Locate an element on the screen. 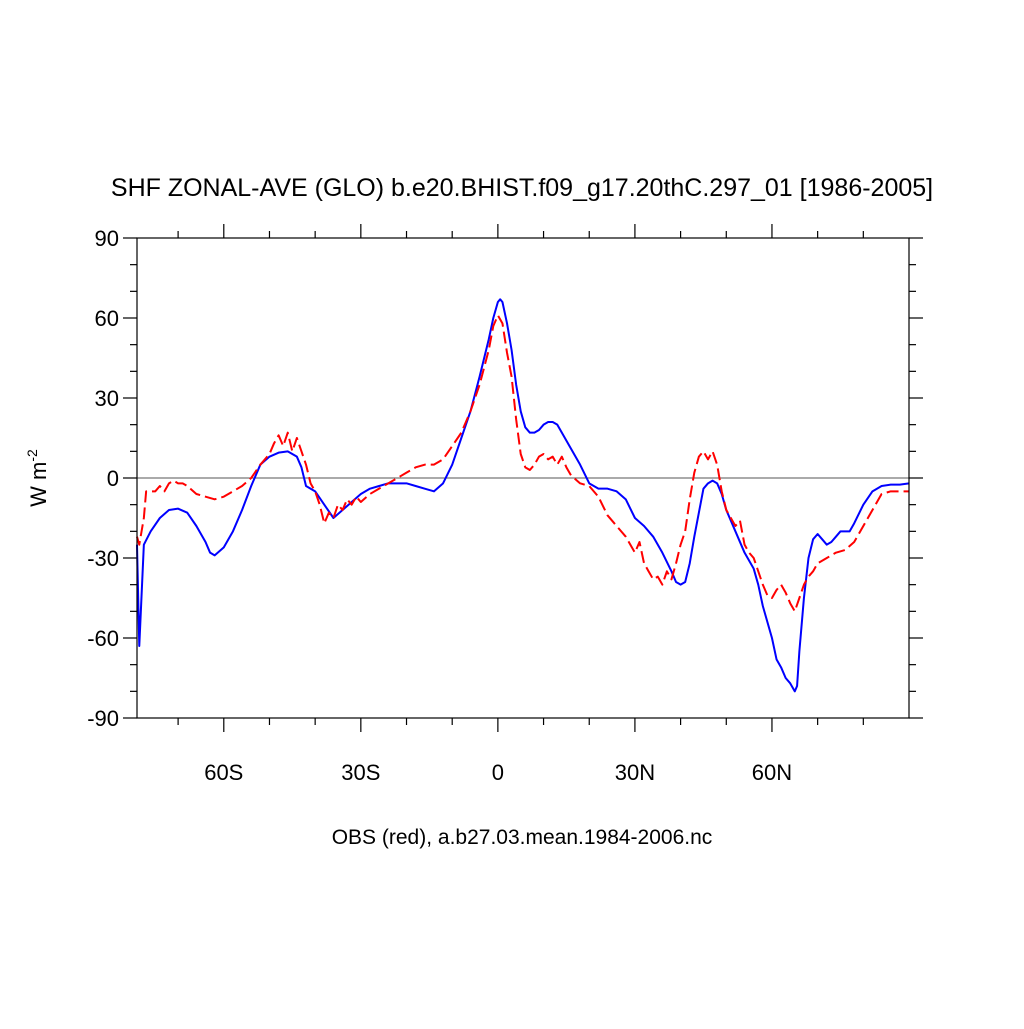  x-tick-label: 30N is located at coordinates (635, 772).